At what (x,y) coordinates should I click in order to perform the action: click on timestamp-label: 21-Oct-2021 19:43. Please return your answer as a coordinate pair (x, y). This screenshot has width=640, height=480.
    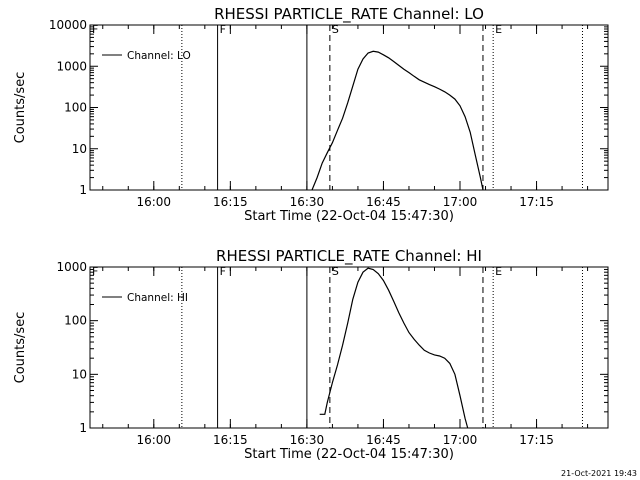
    Looking at the image, I should click on (599, 473).